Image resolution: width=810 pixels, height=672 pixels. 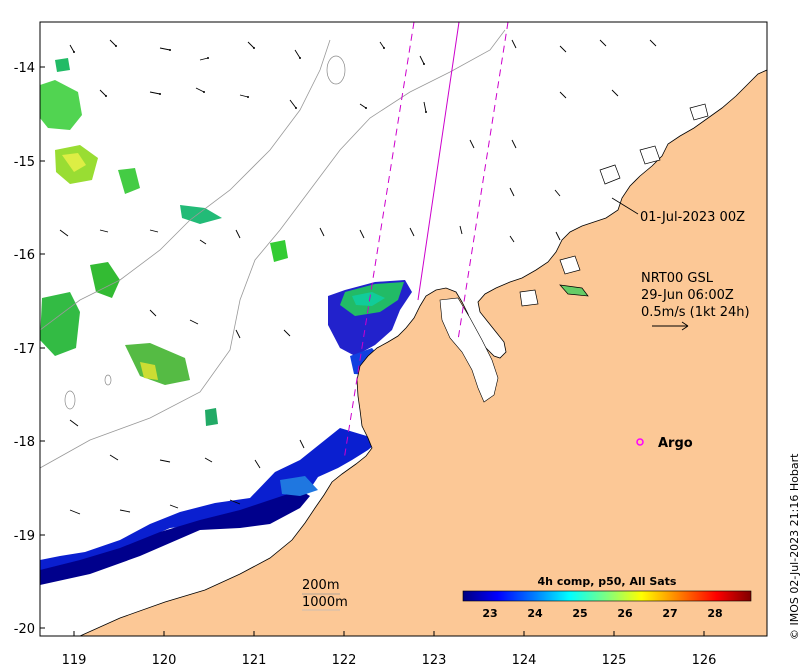 I want to click on sst-colorbar: 4h comp, p50, All Sats 23 24 25 26 27 28, so click(x=607, y=597).